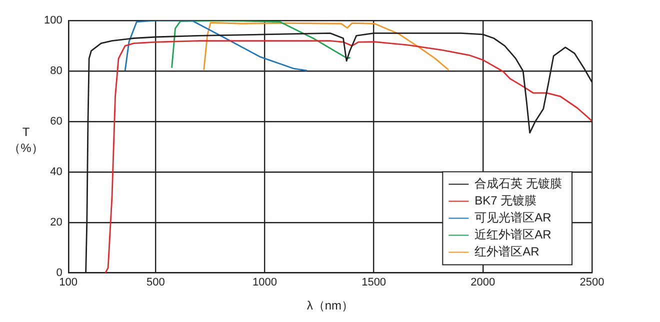 This screenshot has height=322, width=660. Describe the element at coordinates (483, 282) in the screenshot. I see `x-tick-label: 2000` at that location.